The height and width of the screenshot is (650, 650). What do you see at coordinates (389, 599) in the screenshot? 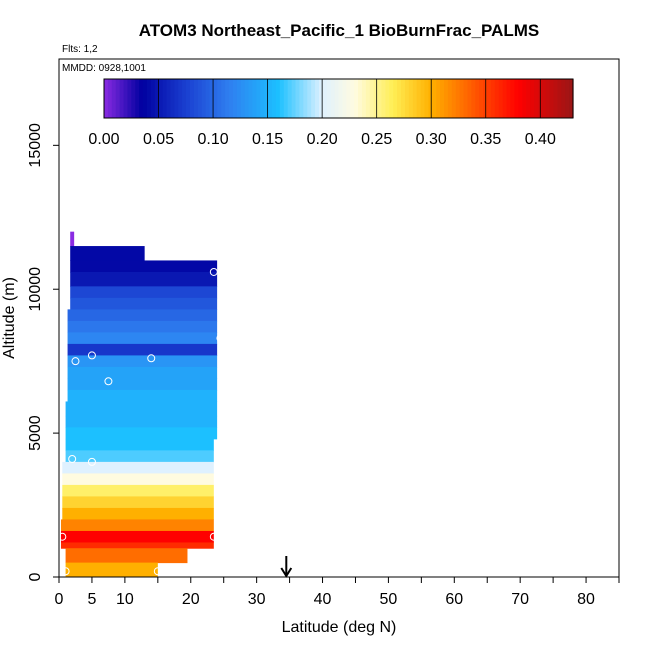
I see `x-tick-label: 50` at bounding box center [389, 599].